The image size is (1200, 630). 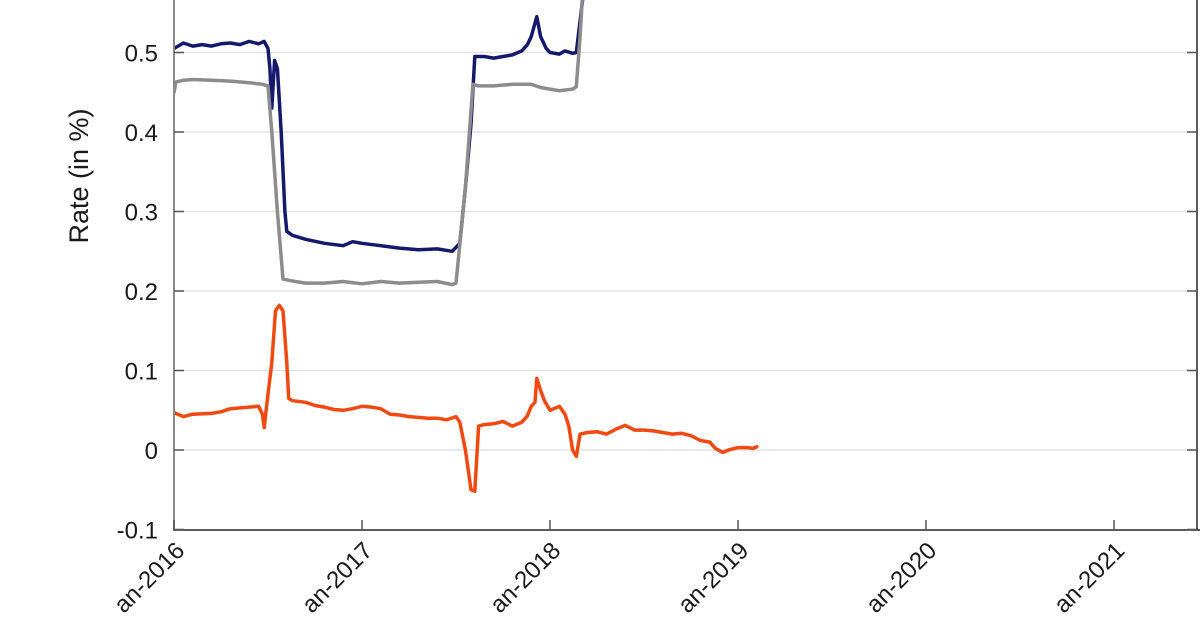 What do you see at coordinates (1089, 577) in the screenshot?
I see `x-tick-label: an-2021` at bounding box center [1089, 577].